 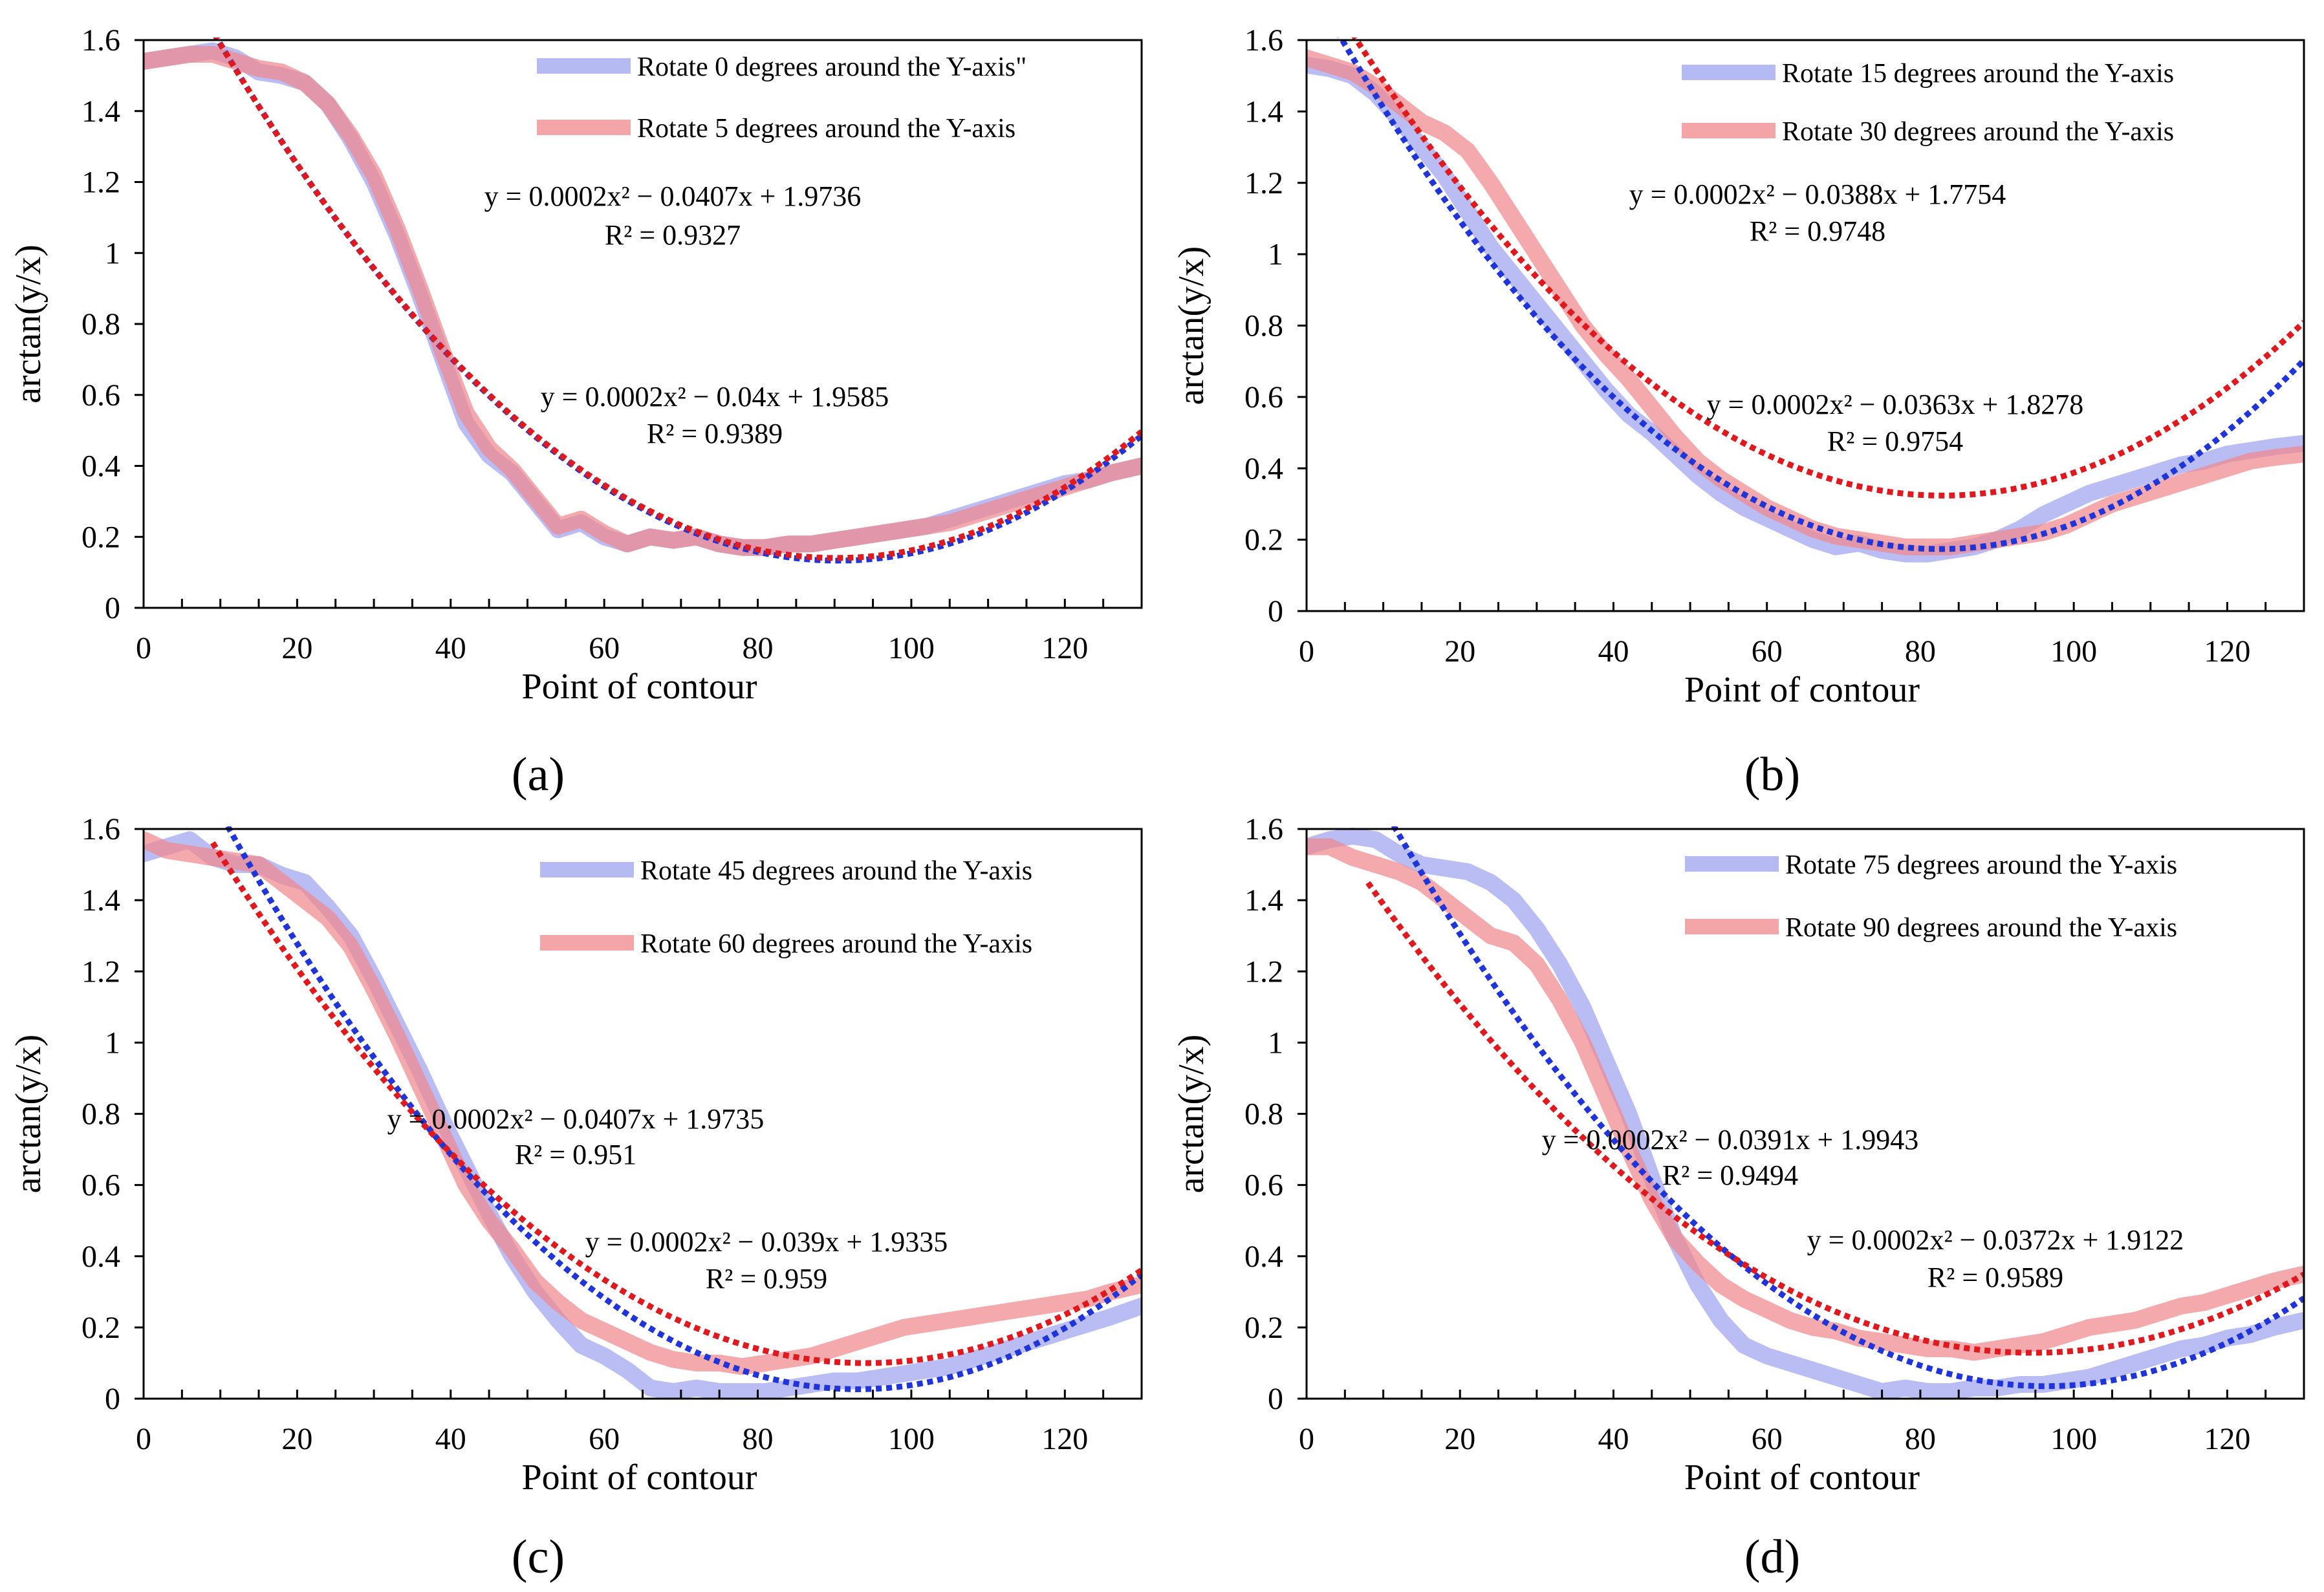 What do you see at coordinates (1817, 231) in the screenshot?
I see `r-squared: R² = 0.9748` at bounding box center [1817, 231].